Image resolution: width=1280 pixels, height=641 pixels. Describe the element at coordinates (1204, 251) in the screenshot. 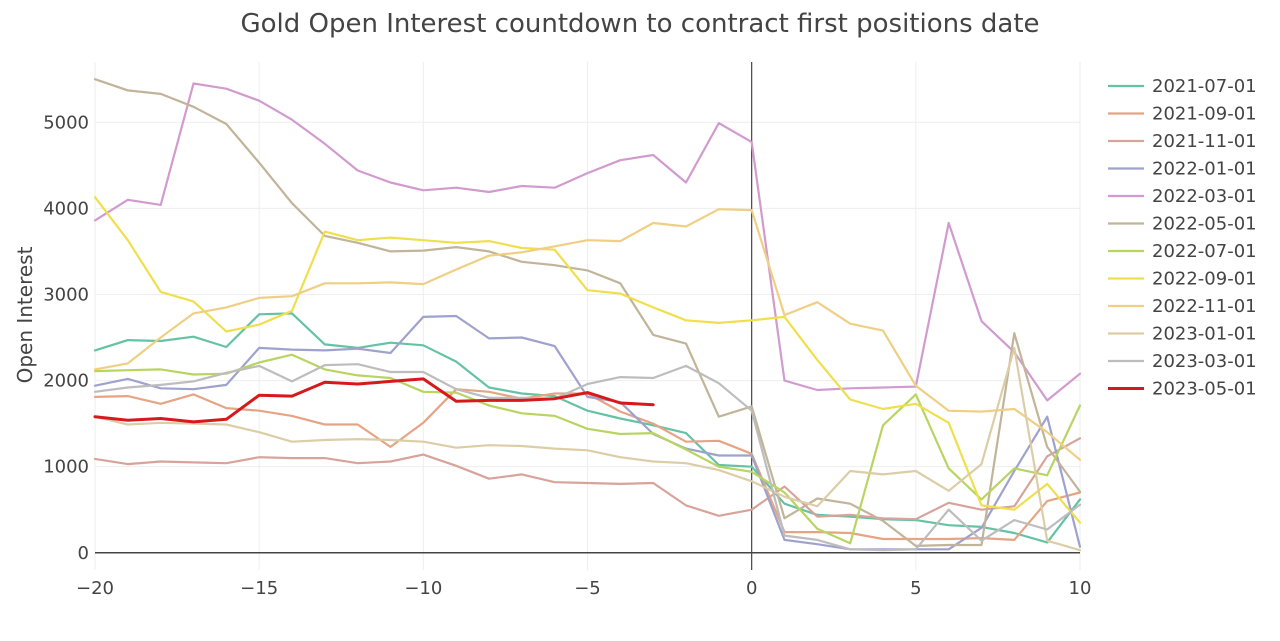

I see `legend-label: 2022-07-01` at that location.